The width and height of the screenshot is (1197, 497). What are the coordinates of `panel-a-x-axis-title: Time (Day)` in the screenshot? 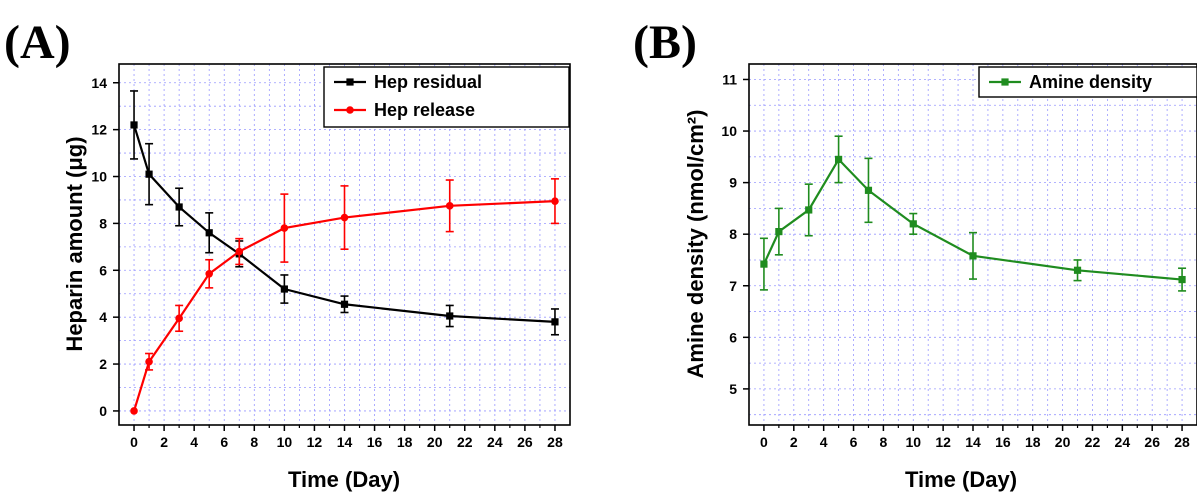 It's located at (344, 479).